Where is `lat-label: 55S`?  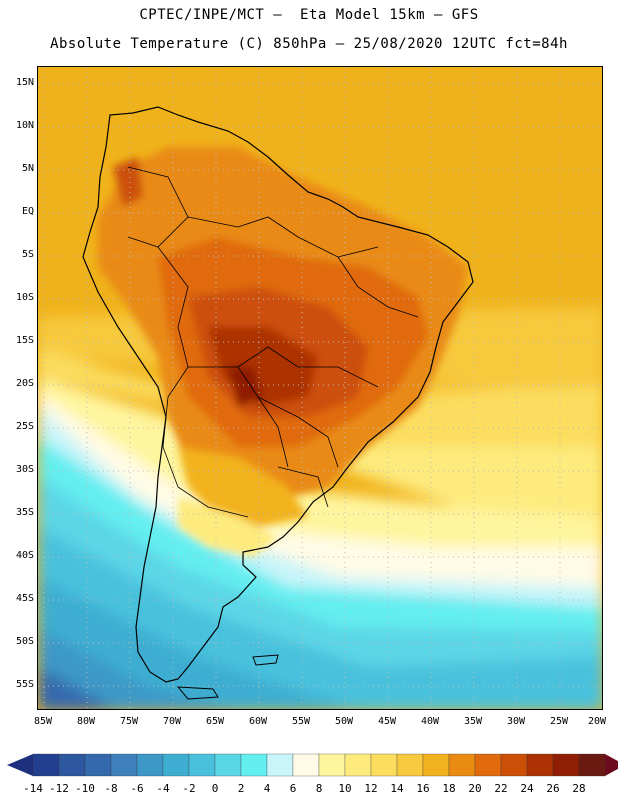
lat-label: 55S is located at coordinates (24, 684).